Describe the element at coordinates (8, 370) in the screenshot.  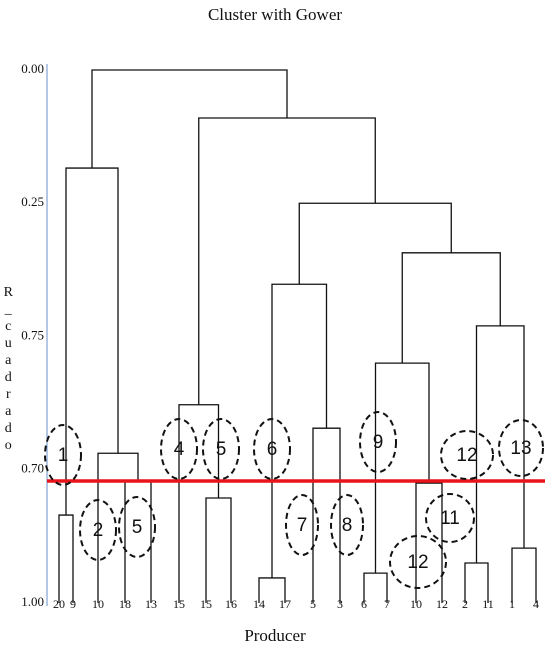
I see `y-axis-label: R_cuadrado` at that location.